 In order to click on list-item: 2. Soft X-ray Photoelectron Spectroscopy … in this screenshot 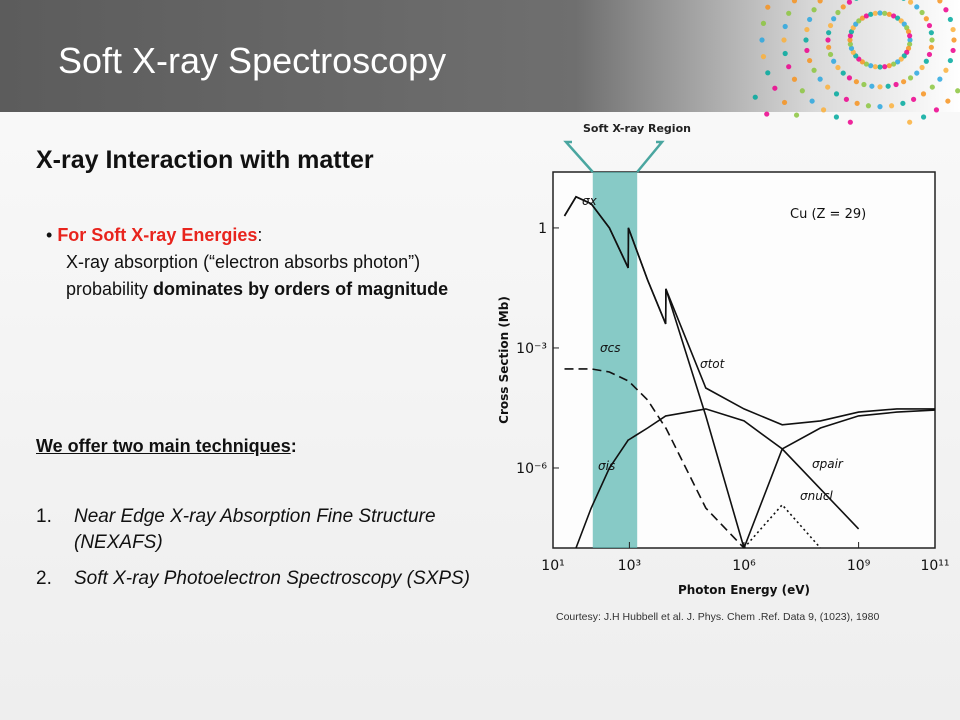, I will do `click(266, 579)`.